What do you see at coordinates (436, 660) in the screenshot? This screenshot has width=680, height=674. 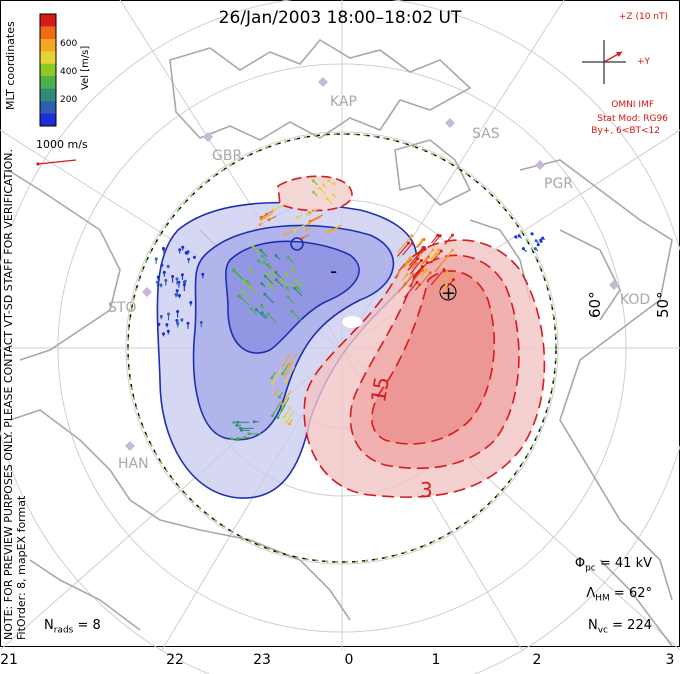 I see `hour-label-1: 1` at bounding box center [436, 660].